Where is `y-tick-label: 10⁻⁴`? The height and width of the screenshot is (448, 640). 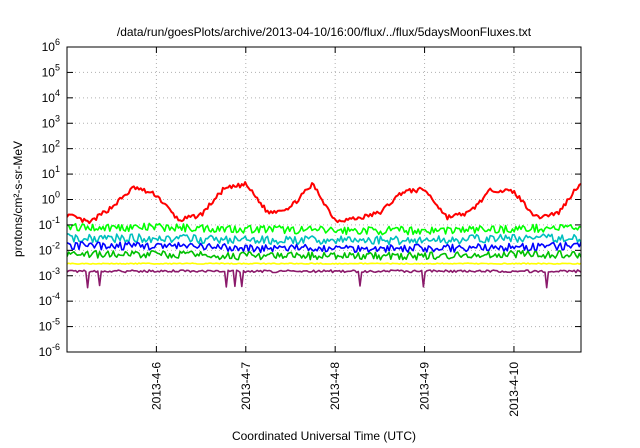
y-tick-label: 10⁻⁴ is located at coordinates (49, 299).